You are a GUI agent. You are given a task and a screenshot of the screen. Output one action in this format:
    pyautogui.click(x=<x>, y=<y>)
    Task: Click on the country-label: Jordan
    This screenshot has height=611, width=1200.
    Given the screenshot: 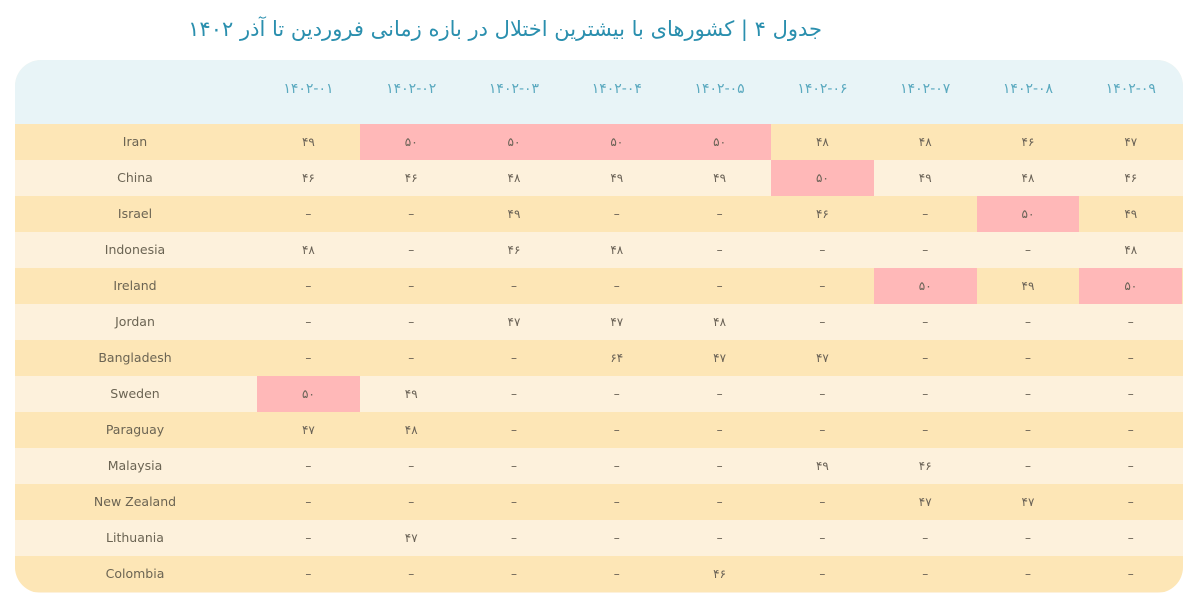 What is the action you would take?
    pyautogui.click(x=135, y=321)
    